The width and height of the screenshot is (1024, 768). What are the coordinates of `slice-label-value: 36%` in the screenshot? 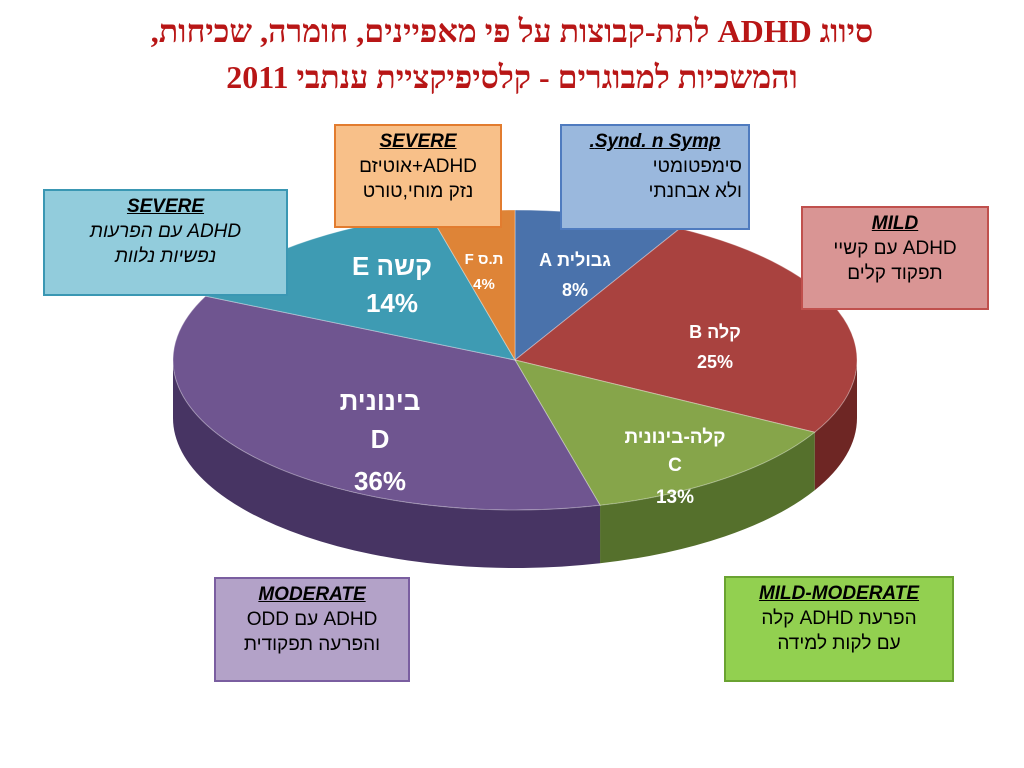 It's located at (380, 481).